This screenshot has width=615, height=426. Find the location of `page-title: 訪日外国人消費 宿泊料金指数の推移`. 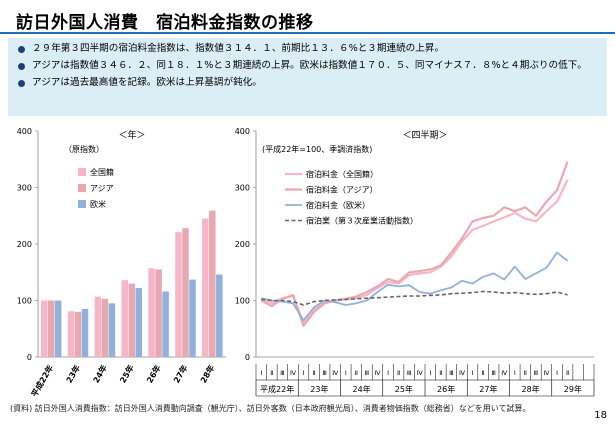

page-title: 訪日外国人消費 宿泊料金指数の推移 is located at coordinates (165, 23).